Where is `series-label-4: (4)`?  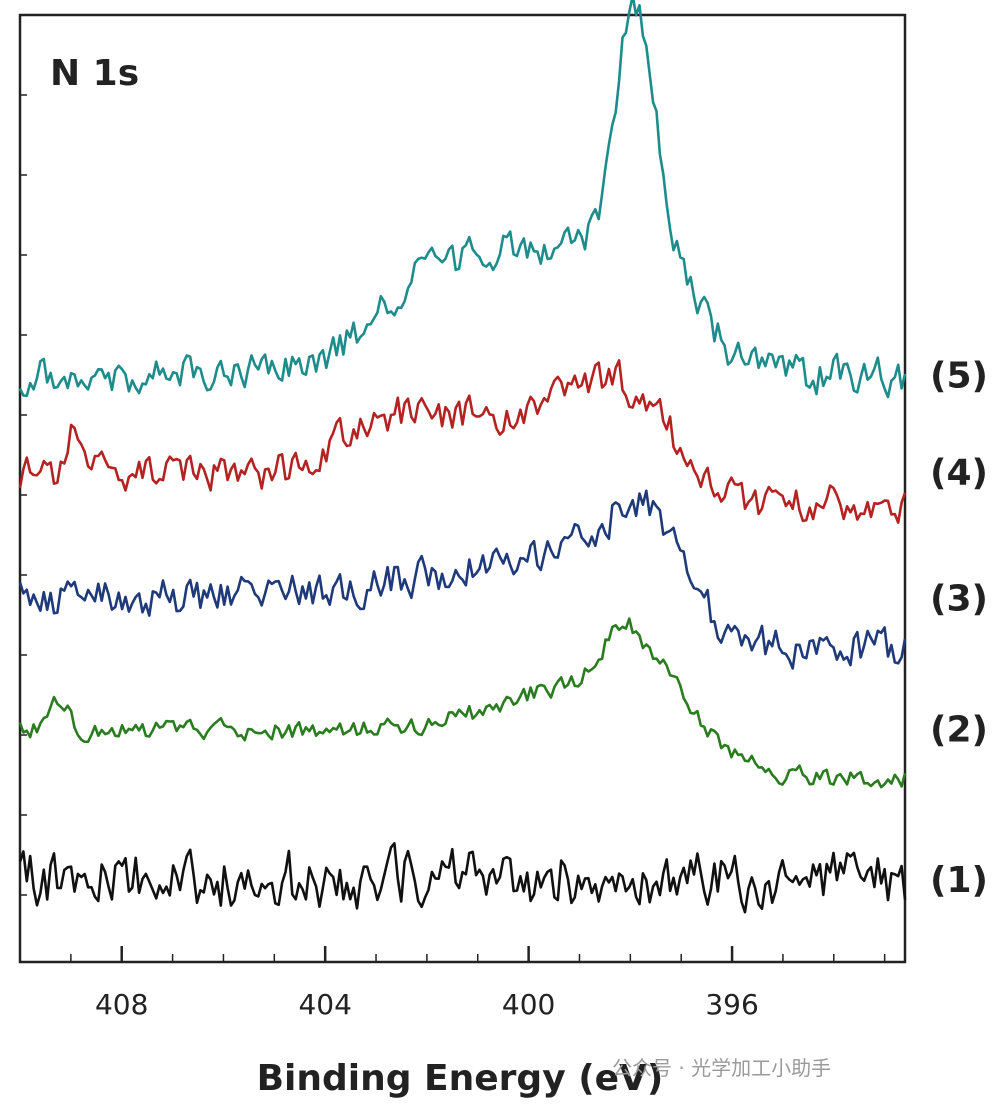 series-label-4: (4) is located at coordinates (959, 473).